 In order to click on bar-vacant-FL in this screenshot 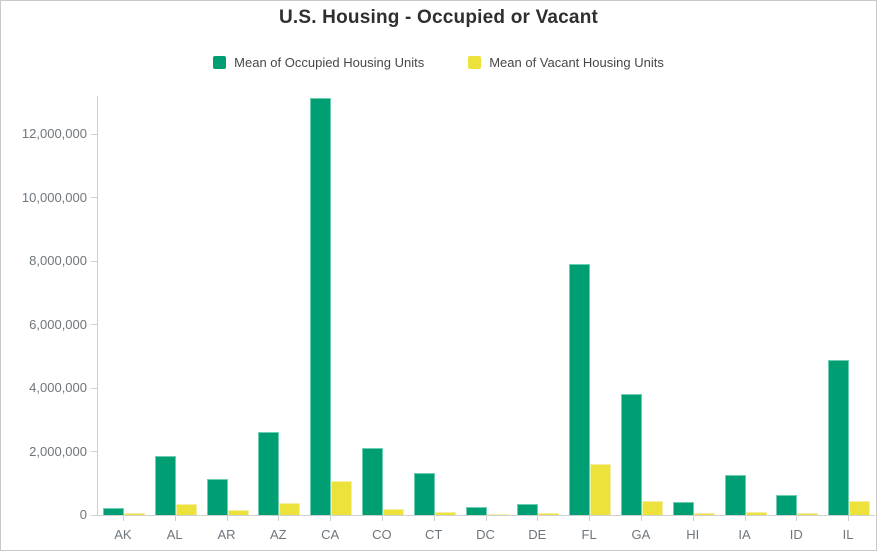, I will do `click(601, 489)`.